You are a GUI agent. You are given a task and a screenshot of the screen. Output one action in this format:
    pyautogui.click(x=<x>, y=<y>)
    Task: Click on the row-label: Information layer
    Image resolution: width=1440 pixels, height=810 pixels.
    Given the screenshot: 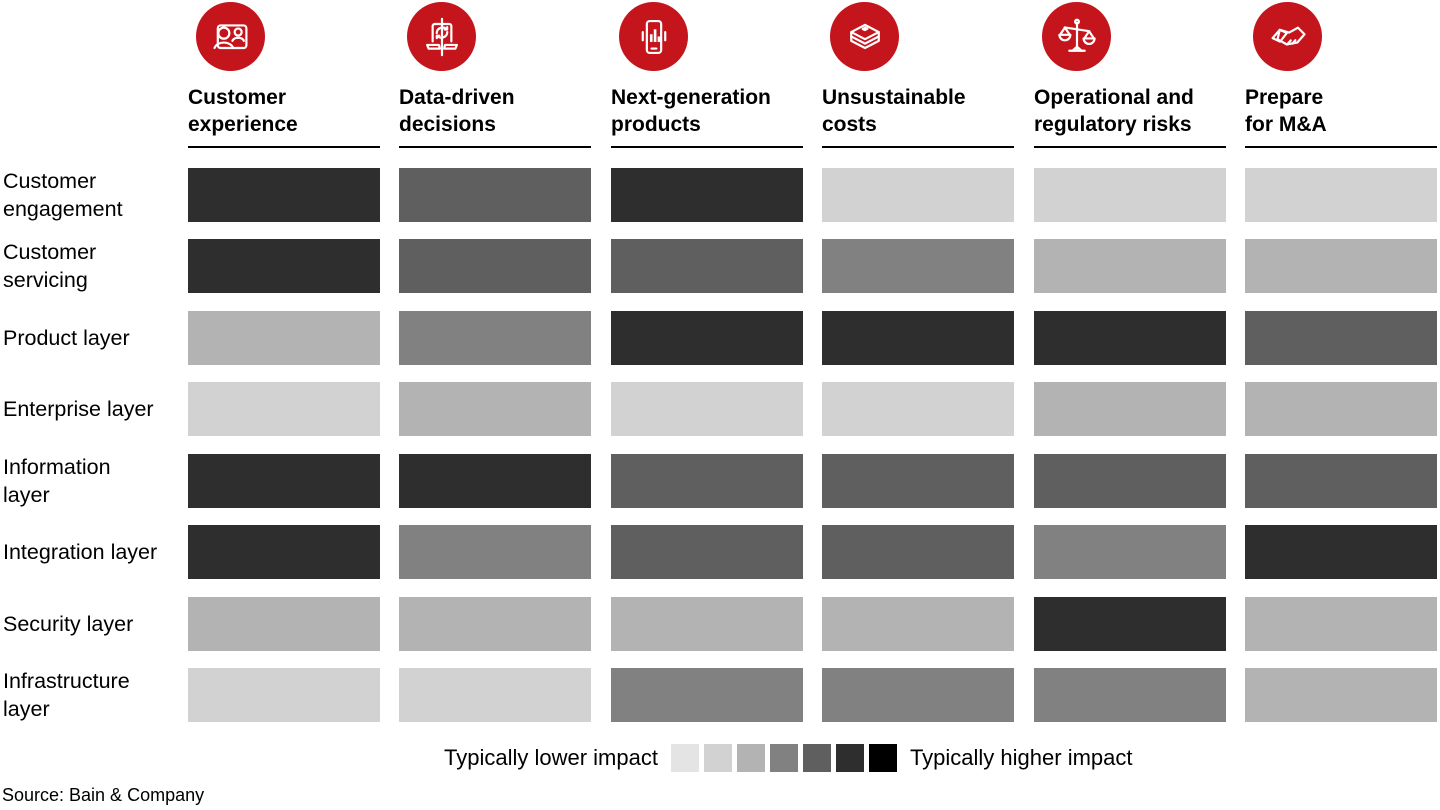 What is the action you would take?
    pyautogui.click(x=57, y=481)
    